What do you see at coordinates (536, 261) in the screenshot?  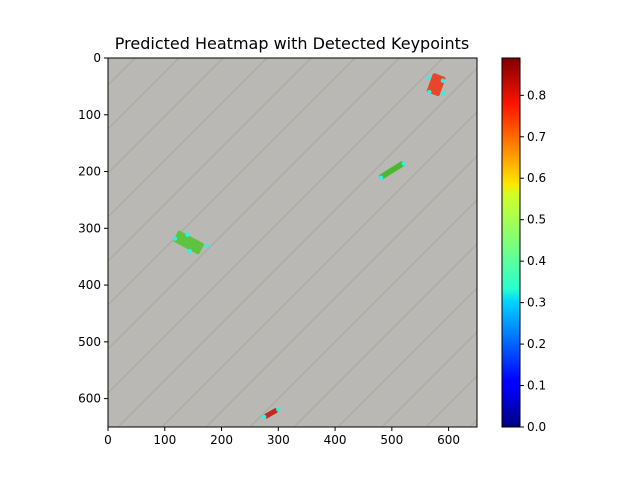 I see `colorbar-tick-label: 0.4` at bounding box center [536, 261].